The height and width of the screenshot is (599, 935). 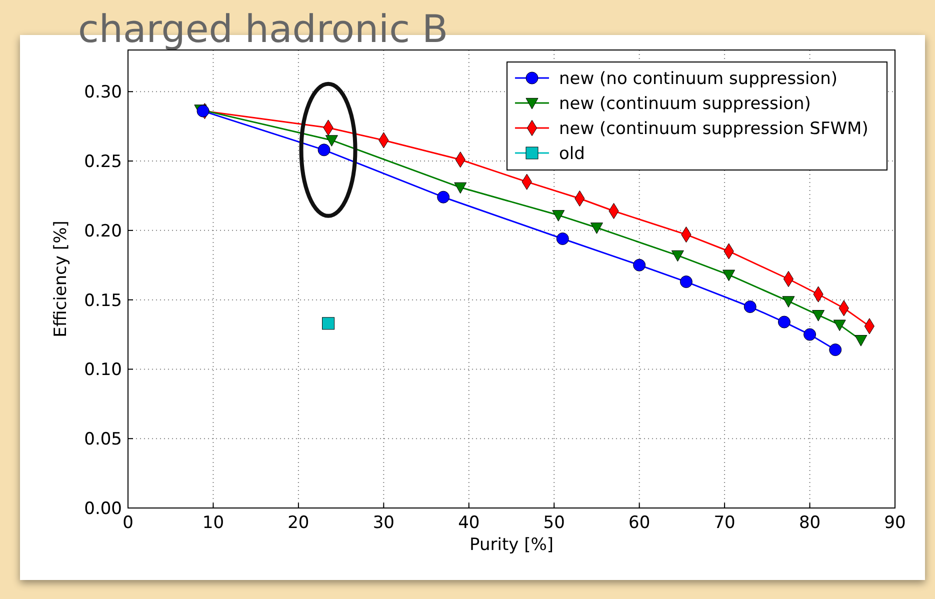 I want to click on legend-label: new (continuum suppression), so click(x=685, y=104).